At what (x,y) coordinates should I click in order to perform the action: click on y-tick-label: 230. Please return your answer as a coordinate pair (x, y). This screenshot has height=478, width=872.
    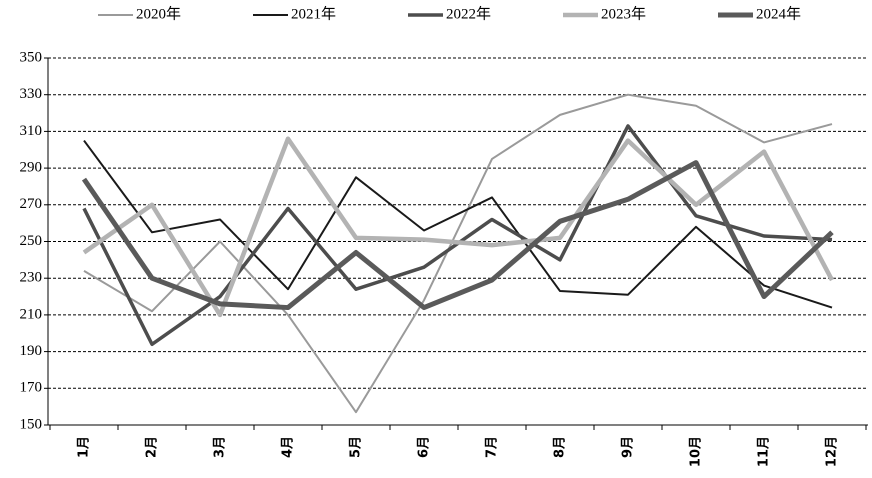
    Looking at the image, I should click on (31, 278).